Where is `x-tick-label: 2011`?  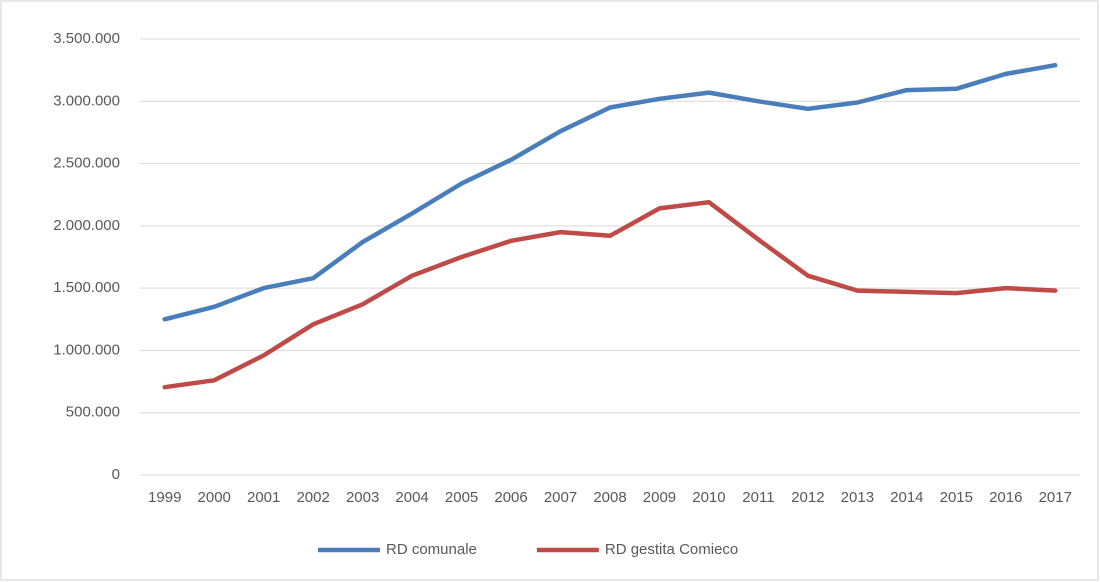 x-tick-label: 2011 is located at coordinates (758, 497).